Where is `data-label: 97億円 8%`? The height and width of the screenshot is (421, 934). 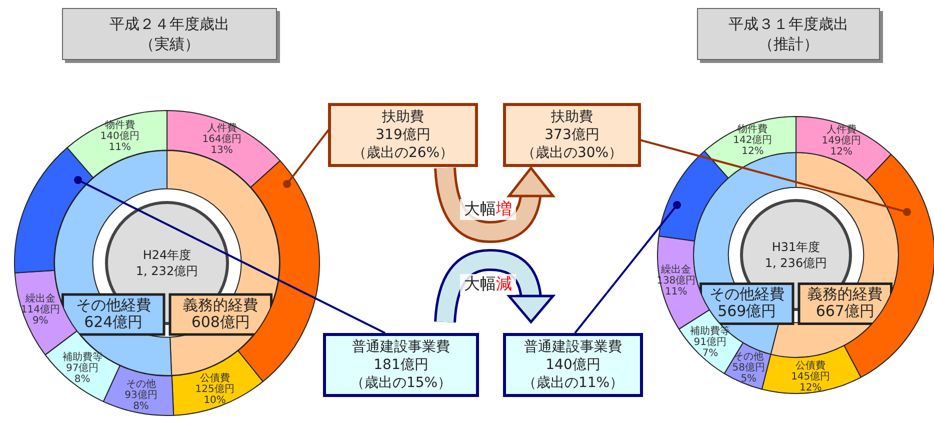 data-label: 97億円 8% is located at coordinates (82, 373).